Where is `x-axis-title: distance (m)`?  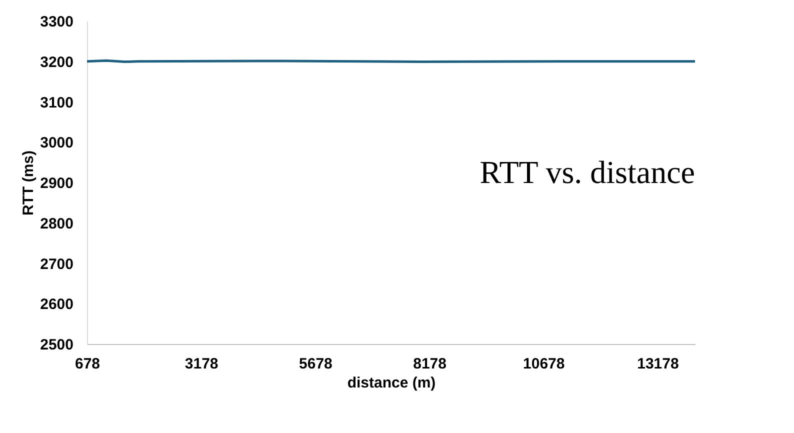
x-axis-title: distance (m) is located at coordinates (391, 383).